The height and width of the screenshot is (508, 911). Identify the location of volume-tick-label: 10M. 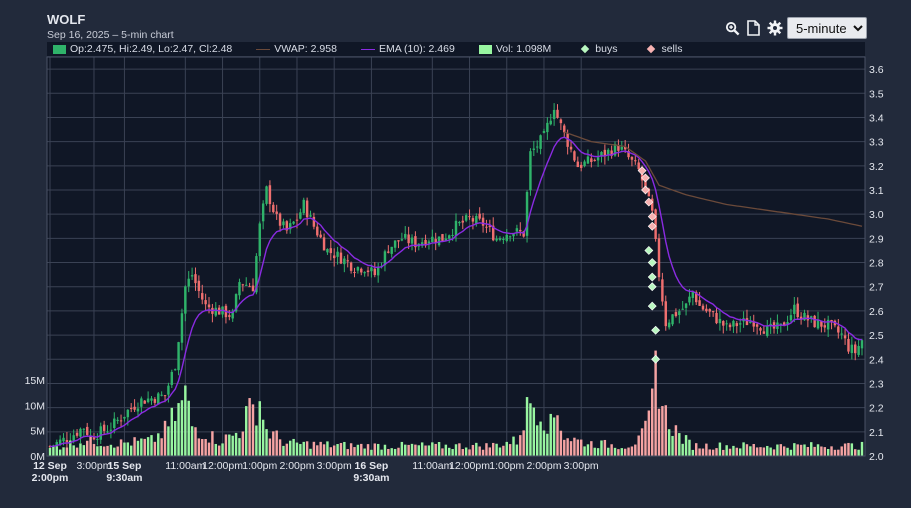
(35, 406).